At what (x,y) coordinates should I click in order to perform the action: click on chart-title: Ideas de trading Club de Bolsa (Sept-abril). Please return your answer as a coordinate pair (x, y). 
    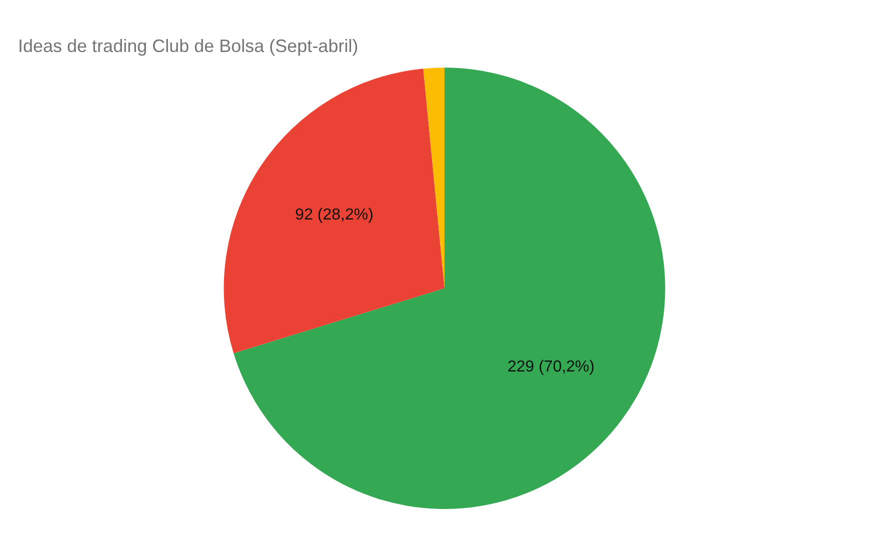
    Looking at the image, I should click on (188, 46).